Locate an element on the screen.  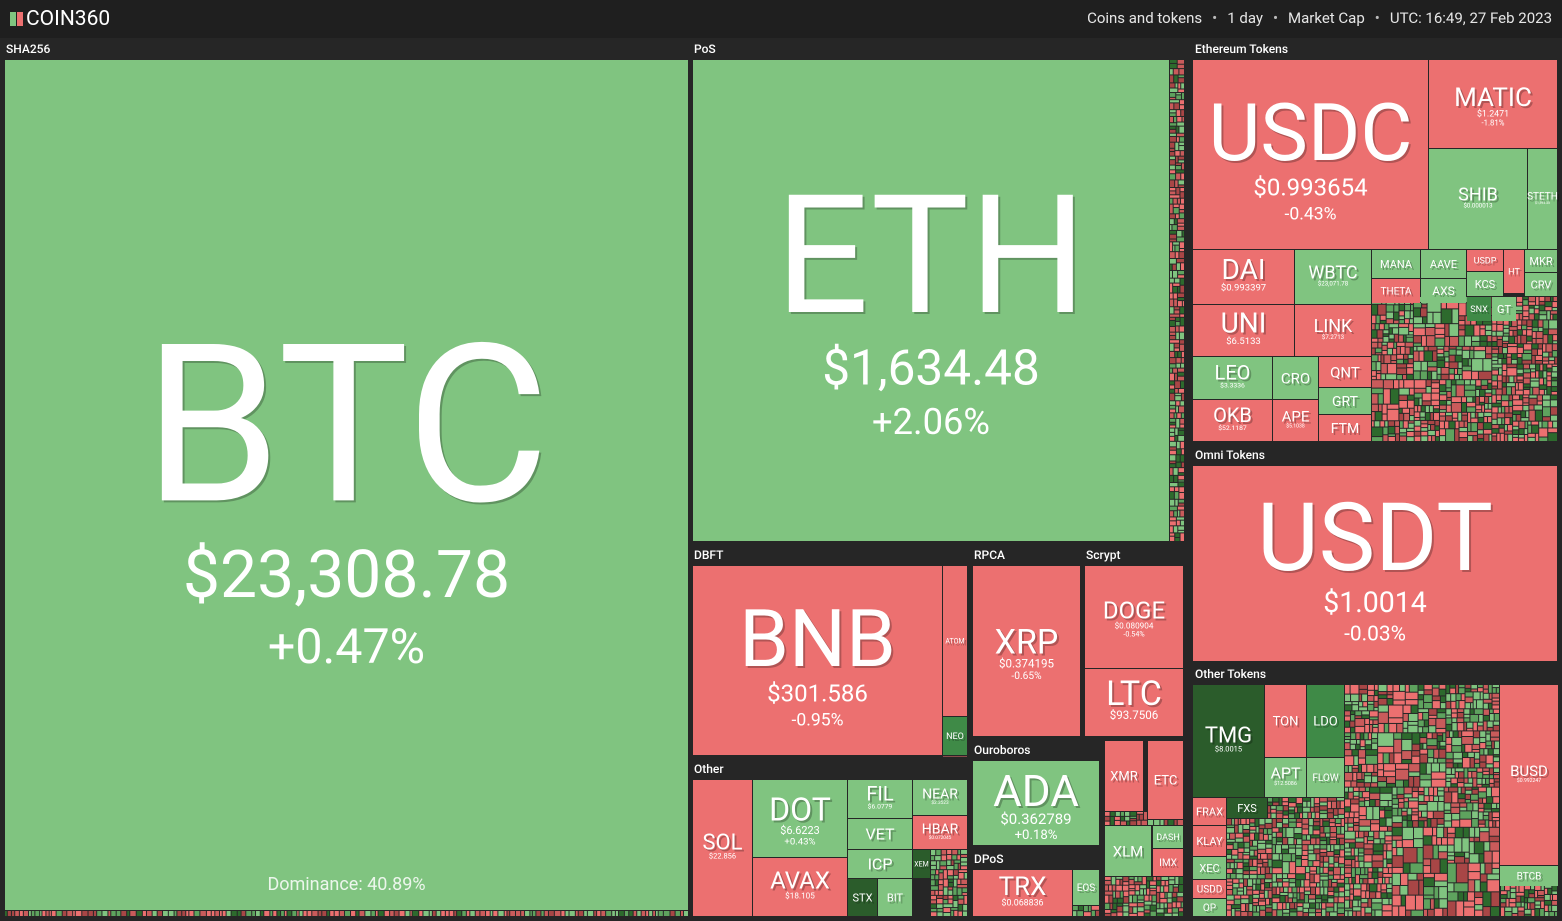
coin-tile: APE$5.1038 is located at coordinates (1295, 420).